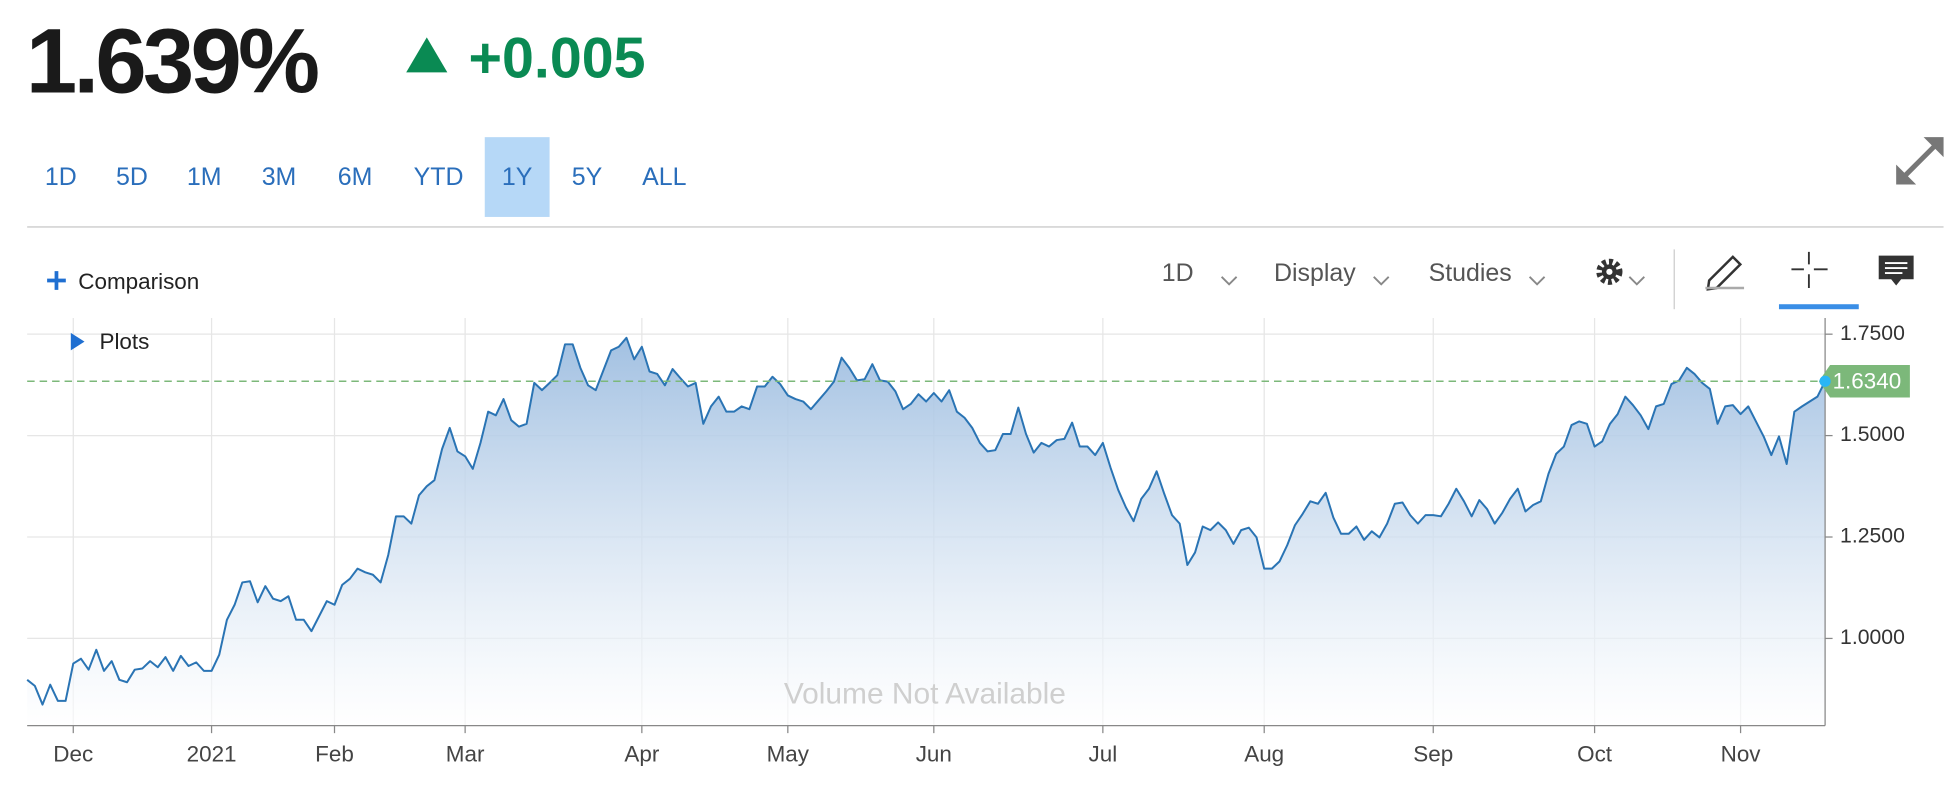 This screenshot has width=1957, height=788. I want to click on range-label: 5Y, so click(587, 177).